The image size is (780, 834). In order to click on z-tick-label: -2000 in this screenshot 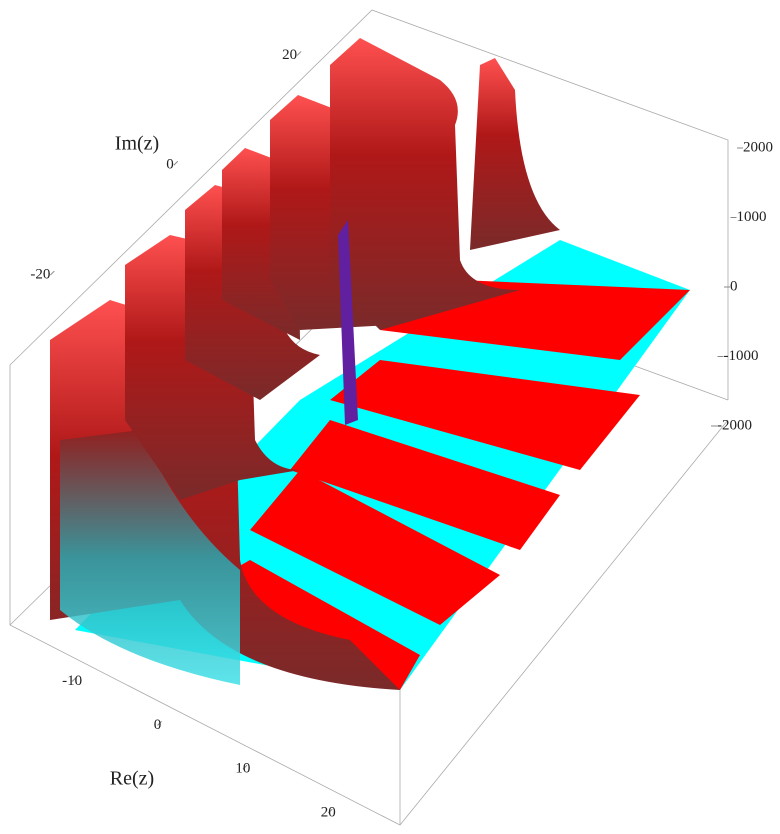, I will do `click(734, 425)`.